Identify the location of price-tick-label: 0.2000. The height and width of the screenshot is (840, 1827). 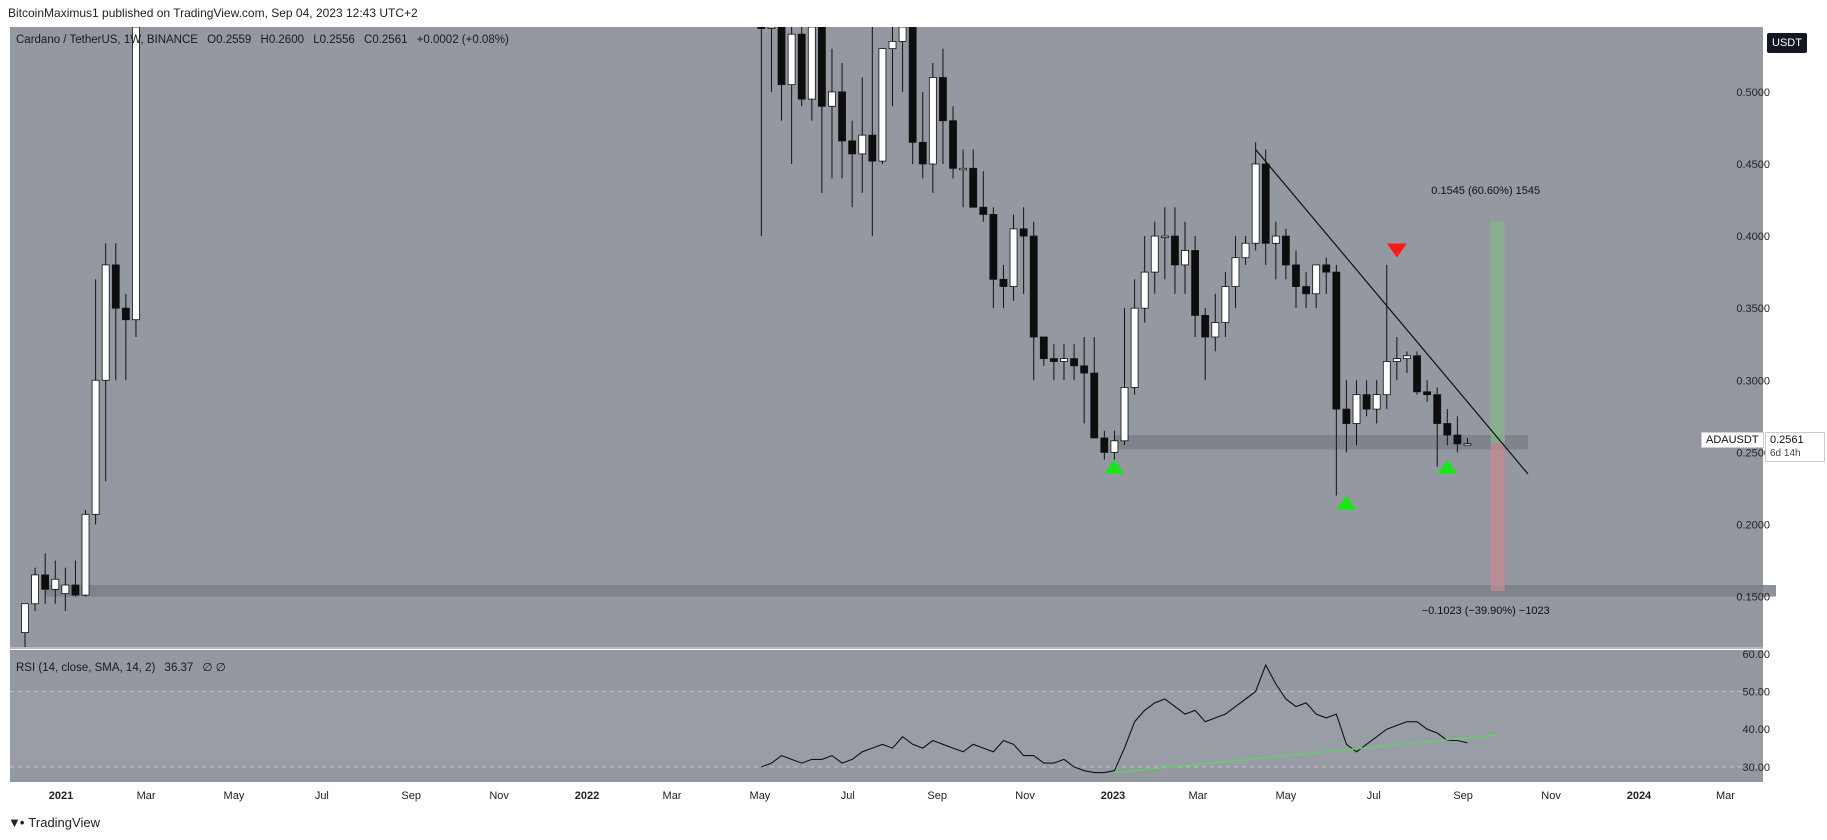
(1753, 525).